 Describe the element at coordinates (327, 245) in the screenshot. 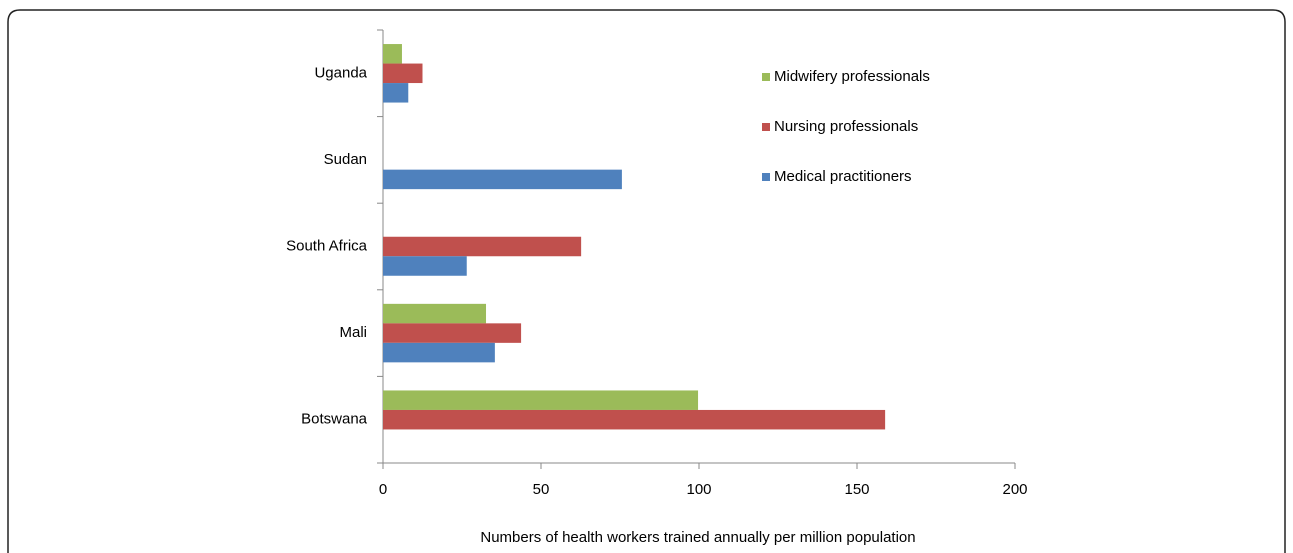

I see `y-tick-label: South Africa` at that location.